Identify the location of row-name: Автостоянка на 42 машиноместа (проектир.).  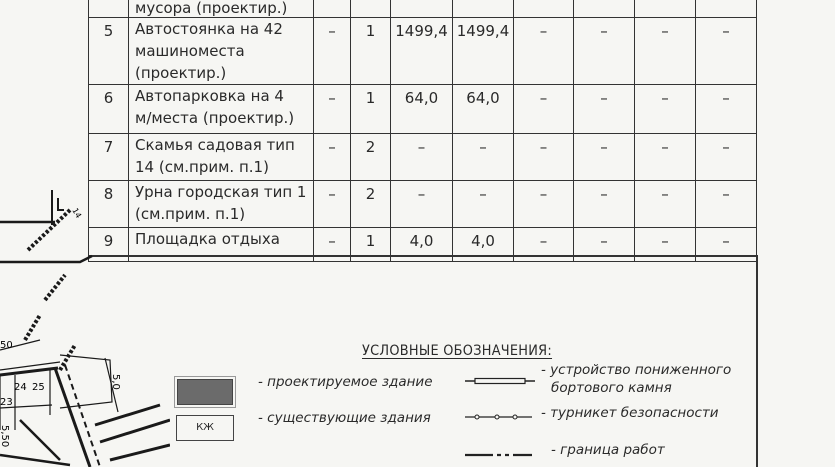
(221, 51).